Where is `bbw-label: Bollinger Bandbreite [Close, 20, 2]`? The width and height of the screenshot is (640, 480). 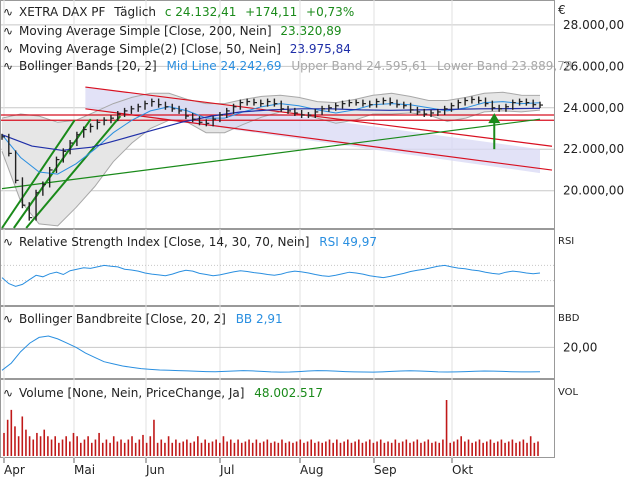 bbw-label: Bollinger Bandbreite [Close, 20, 2] is located at coordinates (122, 319).